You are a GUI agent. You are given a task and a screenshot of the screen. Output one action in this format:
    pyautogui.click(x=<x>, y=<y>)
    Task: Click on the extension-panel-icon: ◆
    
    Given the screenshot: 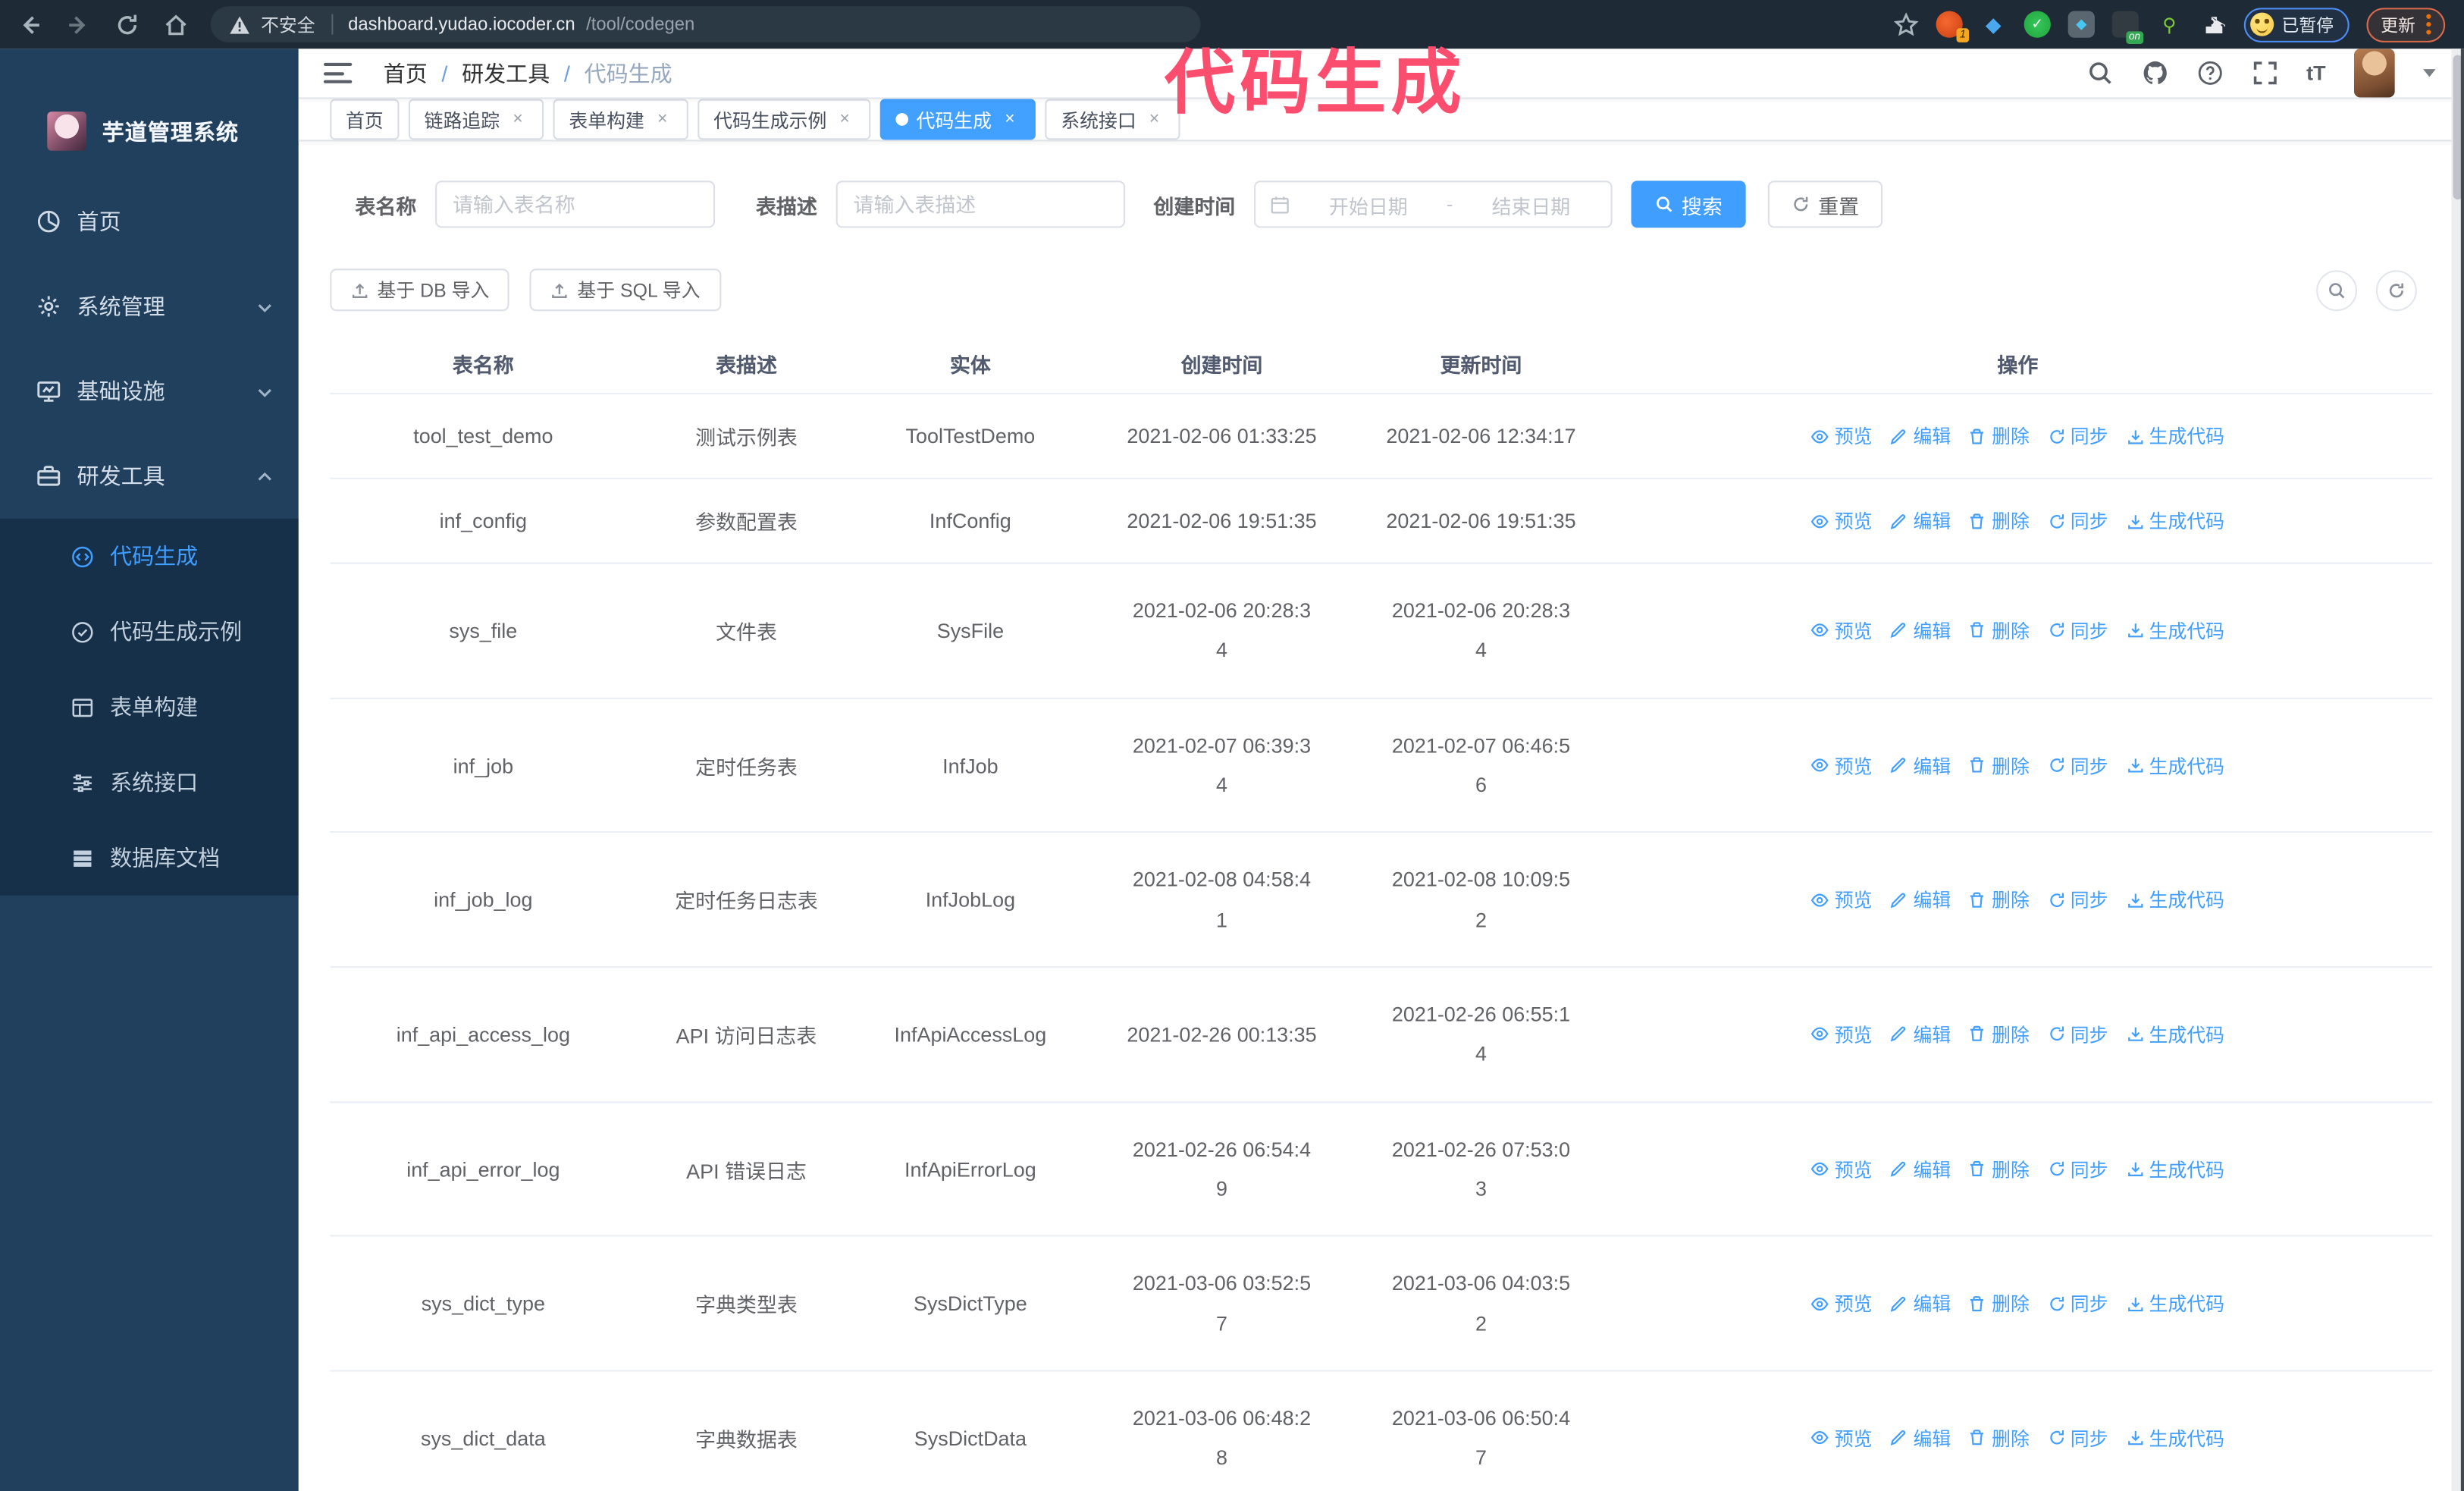 What is the action you would take?
    pyautogui.click(x=2081, y=24)
    